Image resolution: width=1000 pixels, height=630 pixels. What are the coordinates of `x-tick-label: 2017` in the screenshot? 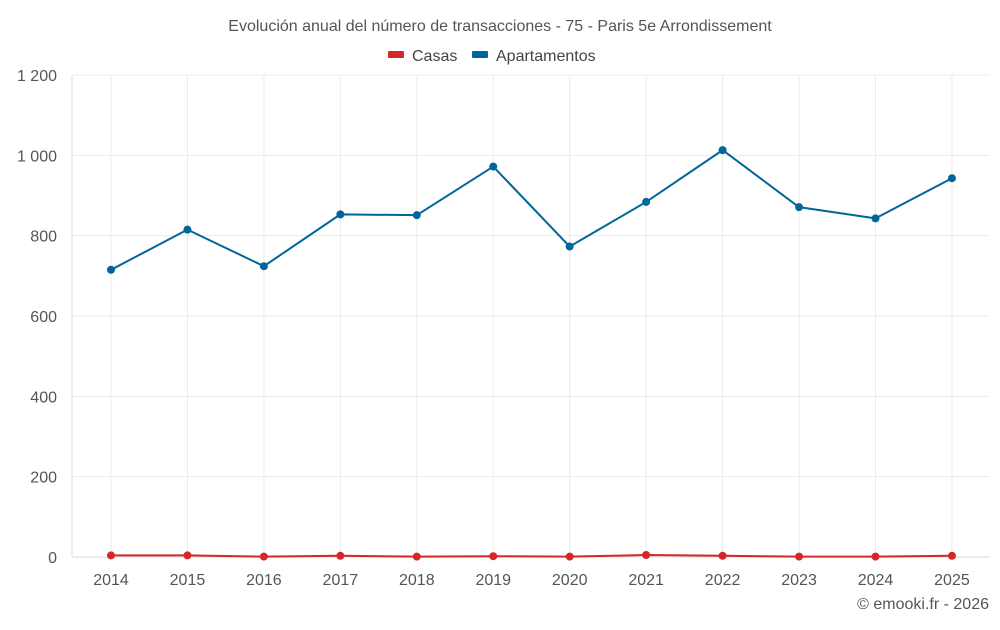 It's located at (341, 580).